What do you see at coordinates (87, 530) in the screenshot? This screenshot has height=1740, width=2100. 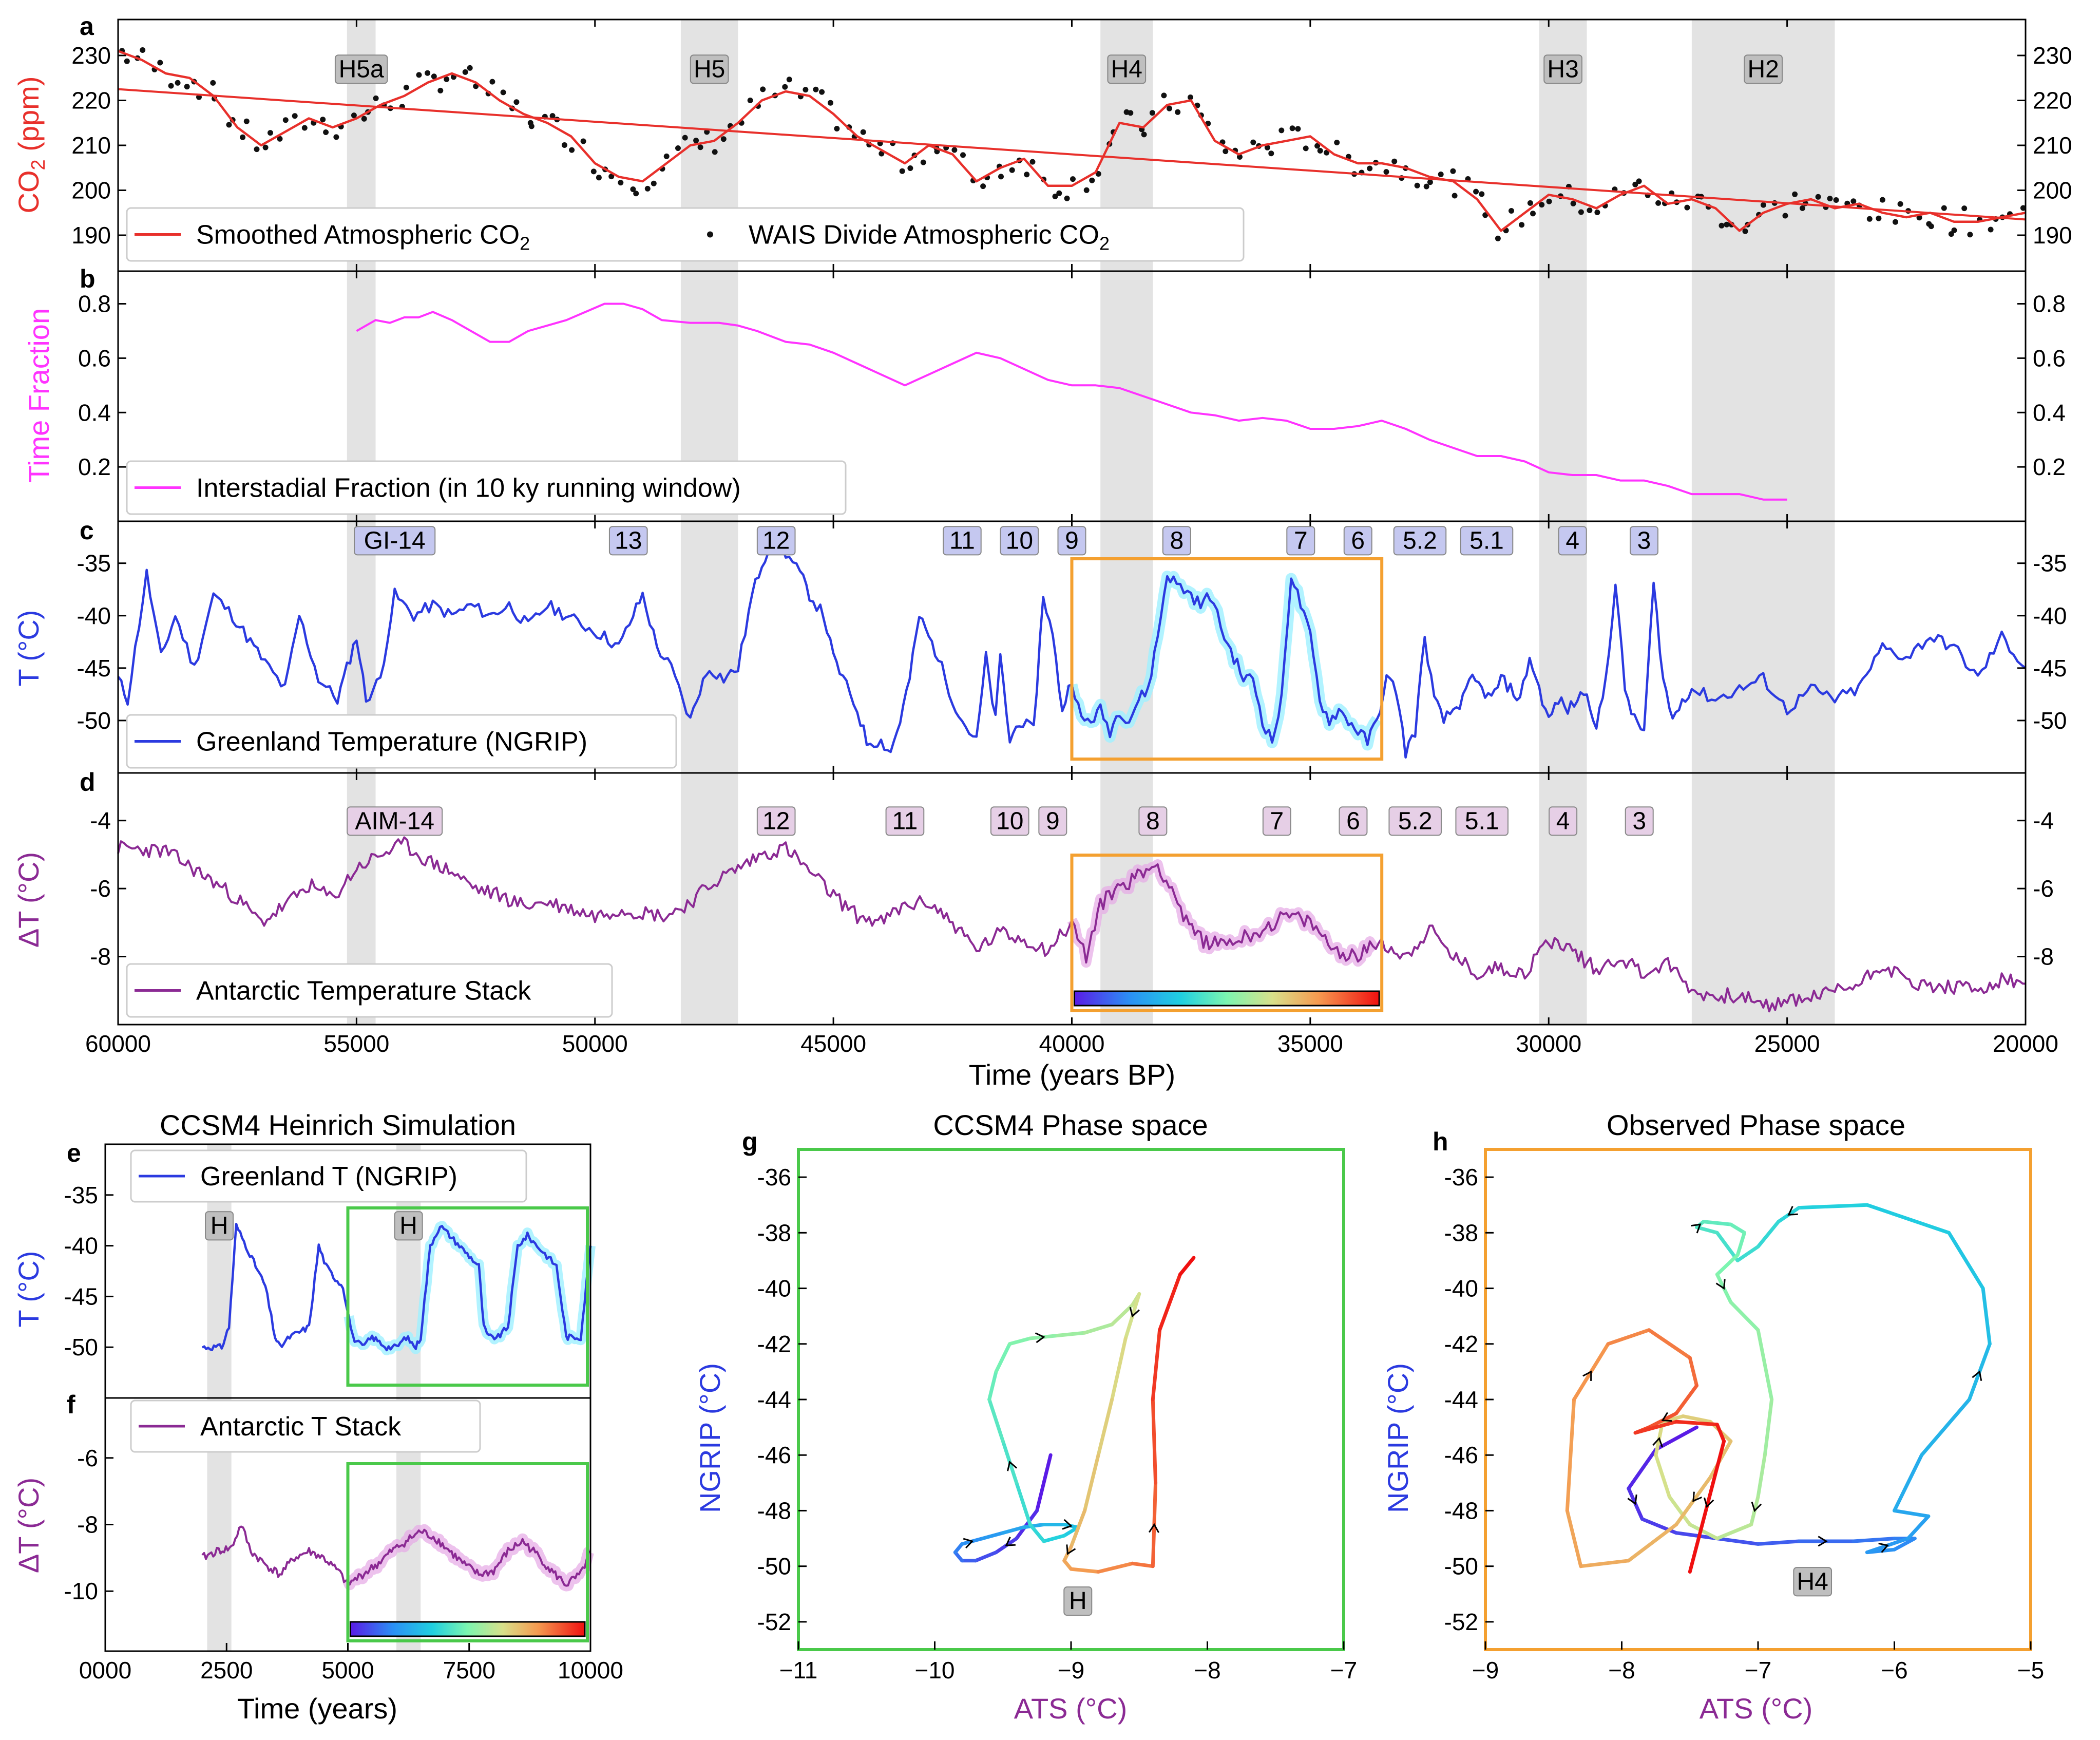 I see `panel-letter-c: c` at bounding box center [87, 530].